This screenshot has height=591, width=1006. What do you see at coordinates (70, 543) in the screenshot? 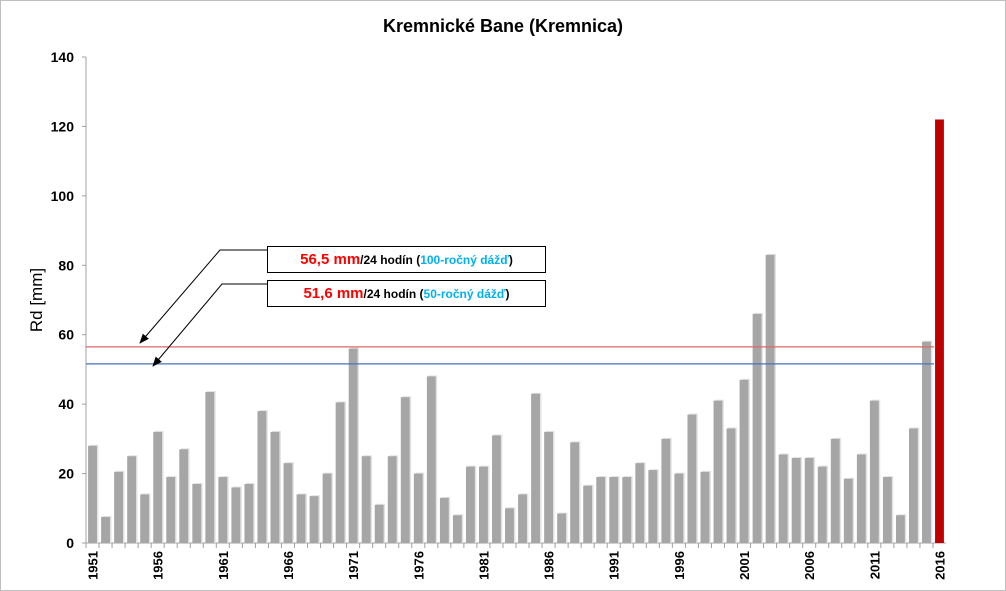
I see `y-tick-label: 0` at bounding box center [70, 543].